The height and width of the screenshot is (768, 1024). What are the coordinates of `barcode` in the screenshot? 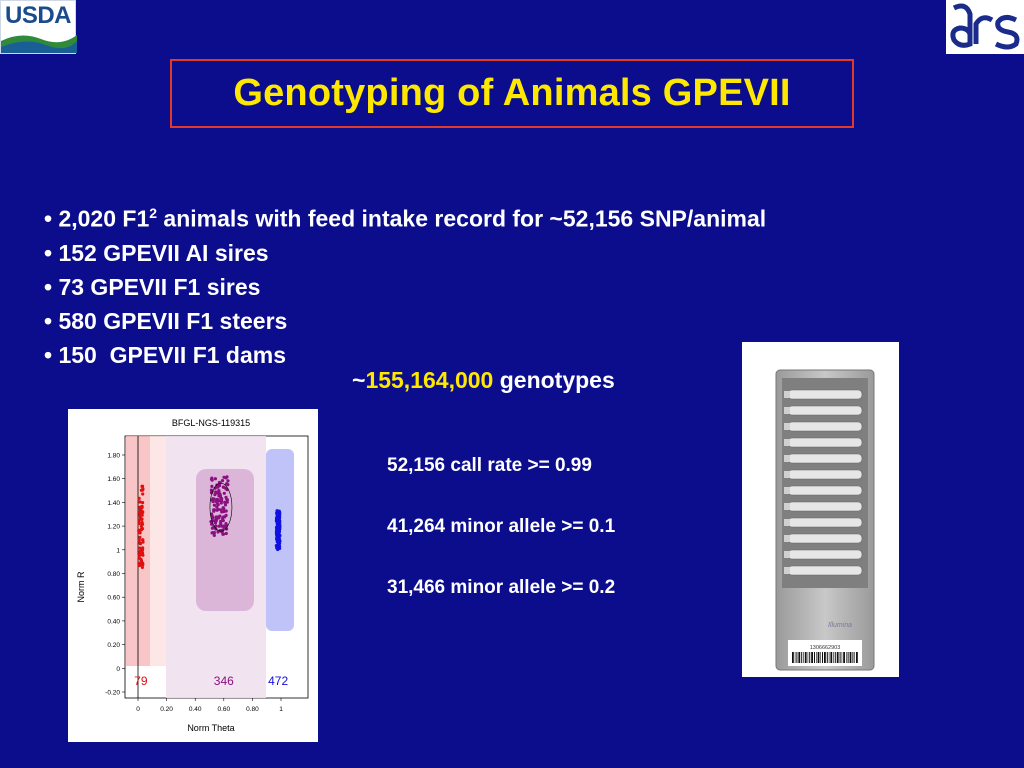 It's located at (825, 657).